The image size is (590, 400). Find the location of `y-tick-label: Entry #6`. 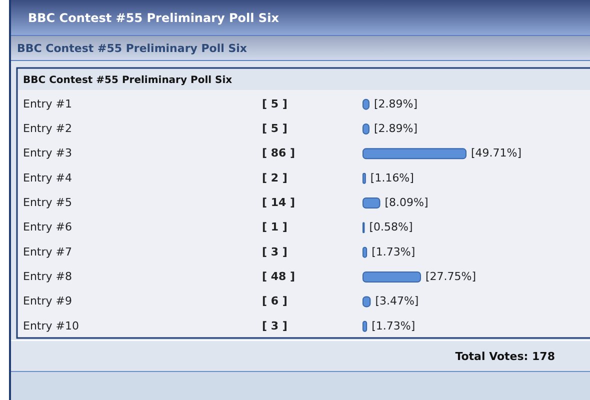

y-tick-label: Entry #6 is located at coordinates (47, 227).